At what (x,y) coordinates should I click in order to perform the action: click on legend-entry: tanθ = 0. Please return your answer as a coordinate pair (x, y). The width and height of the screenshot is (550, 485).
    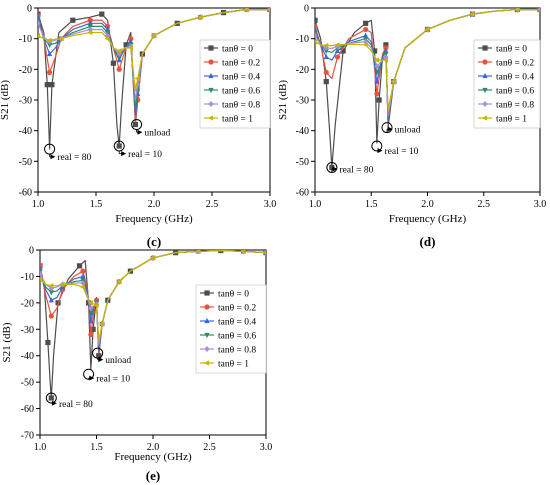
    Looking at the image, I should click on (511, 50).